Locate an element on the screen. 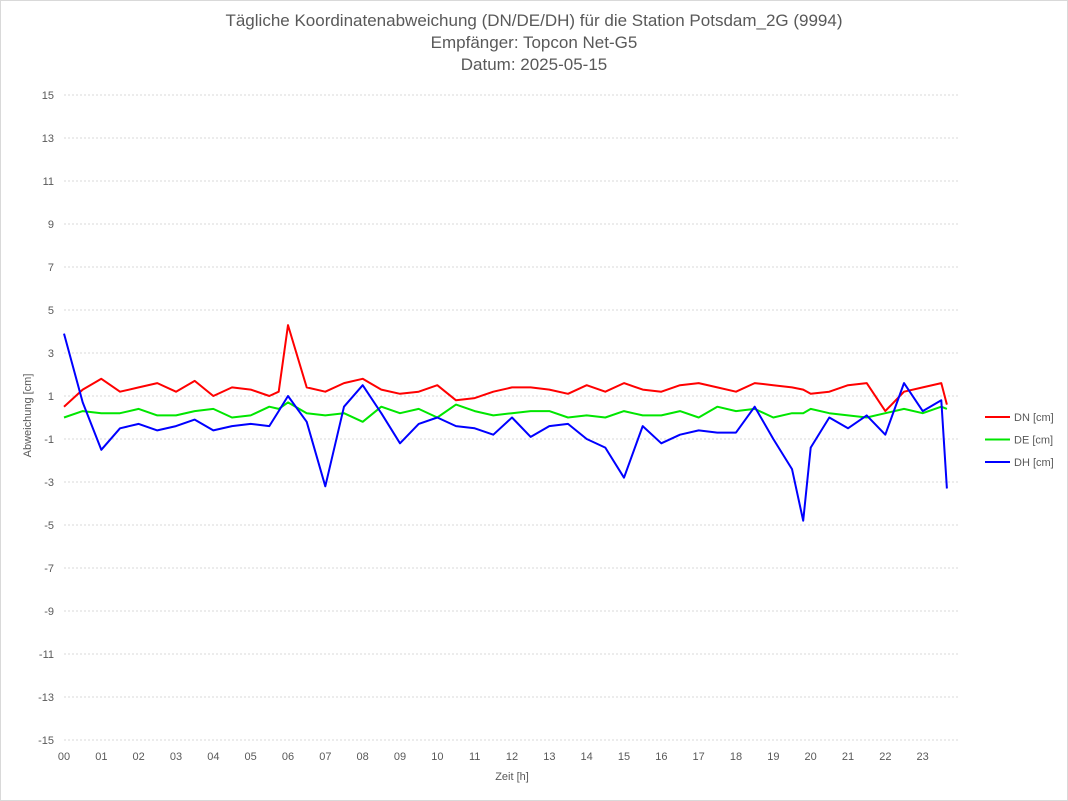 Image resolution: width=1068 pixels, height=801 pixels. y-tick-label: 15 is located at coordinates (48, 96).